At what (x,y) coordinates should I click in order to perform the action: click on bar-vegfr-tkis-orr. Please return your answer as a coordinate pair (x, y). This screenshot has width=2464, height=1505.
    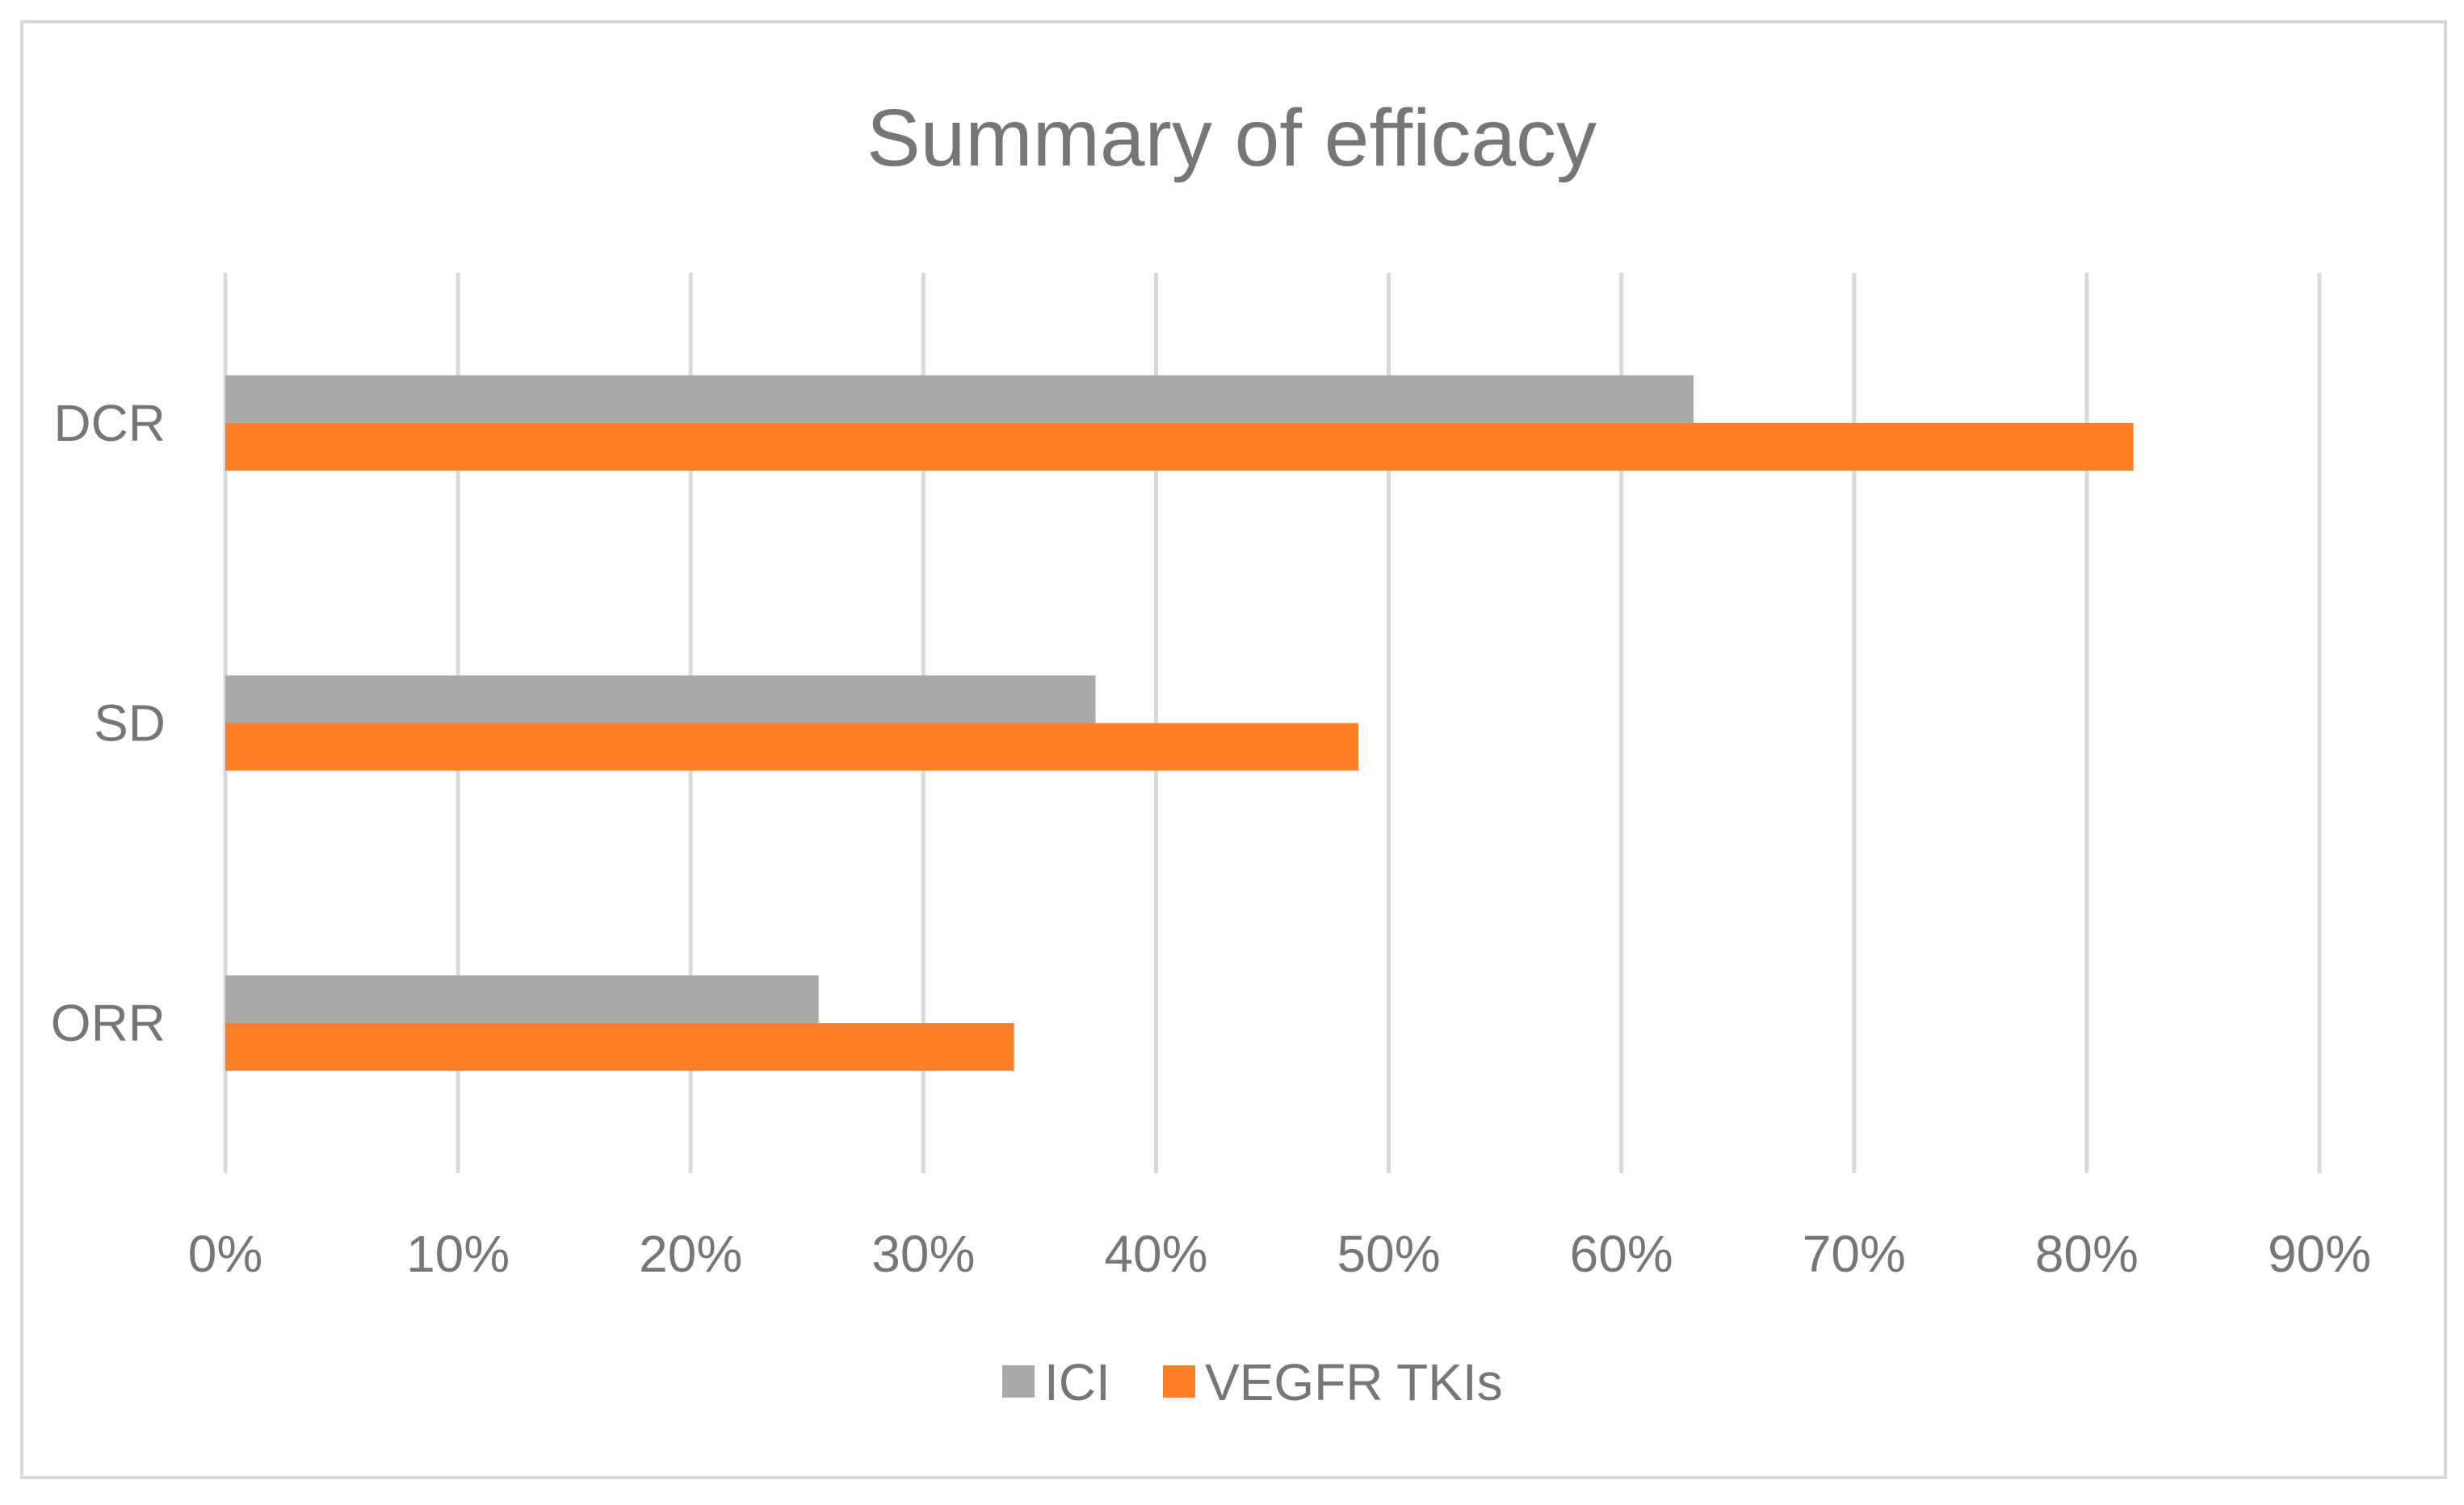
    Looking at the image, I should click on (619, 1047).